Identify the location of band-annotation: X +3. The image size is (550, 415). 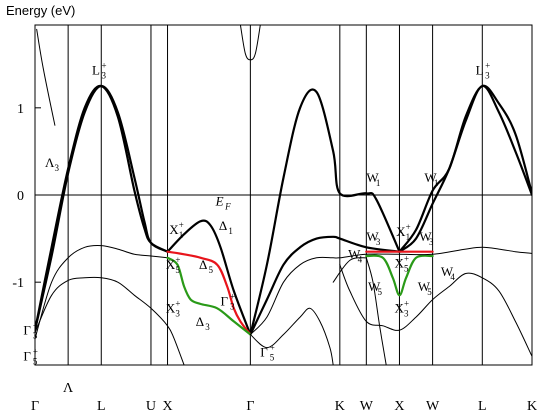
(401, 309).